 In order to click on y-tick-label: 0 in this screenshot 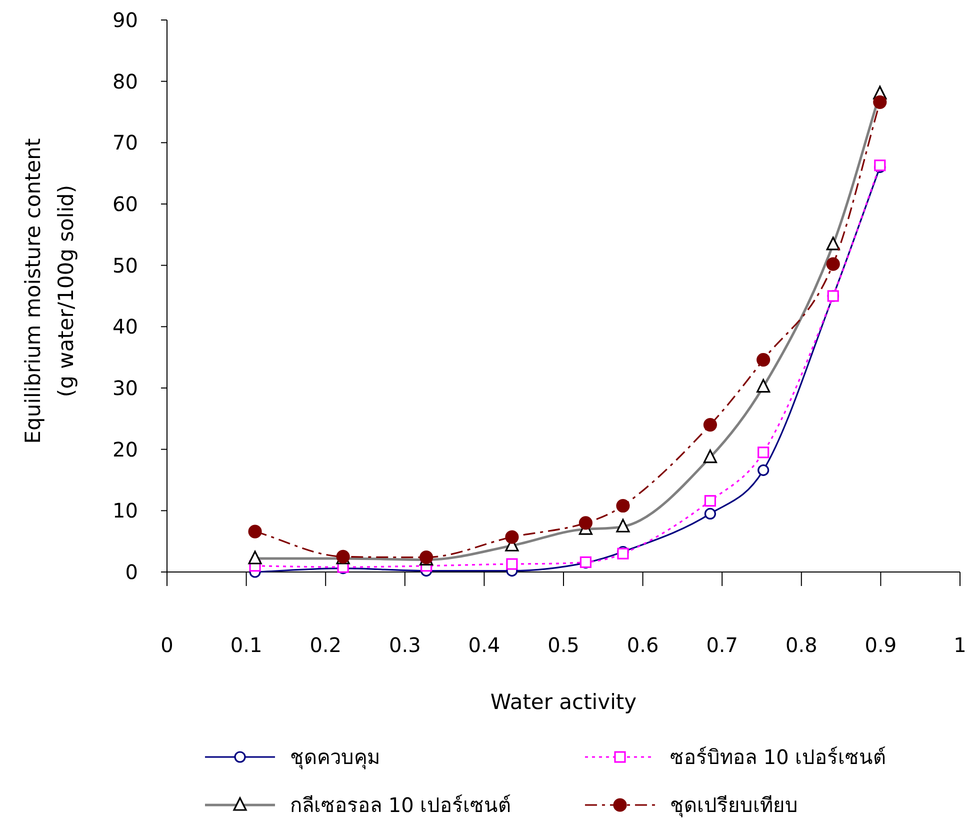, I will do `click(131, 572)`.